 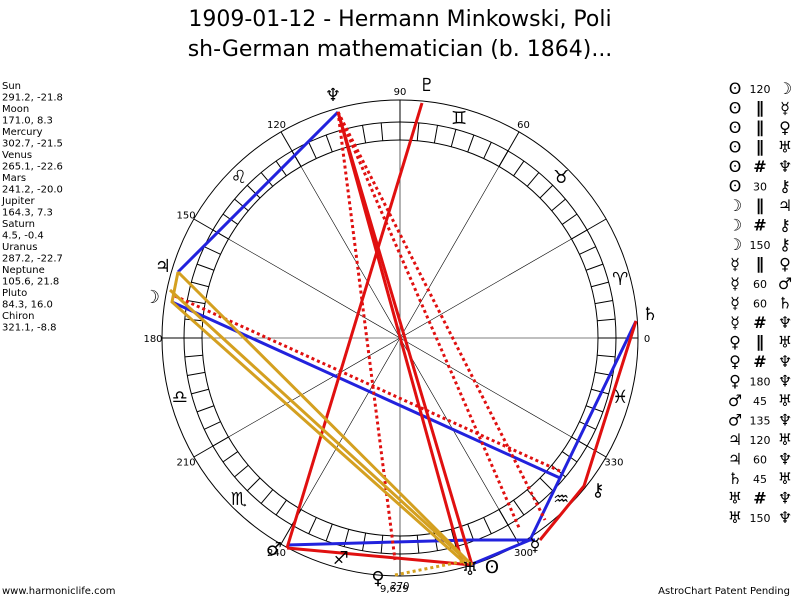 I want to click on planet-position: 84.3, 16.0, so click(x=27, y=305).